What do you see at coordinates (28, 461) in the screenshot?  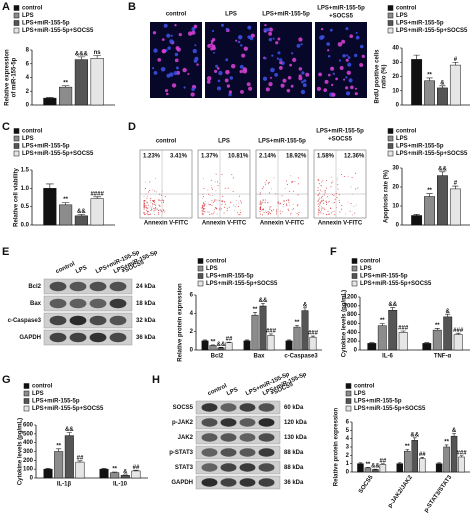 I see `y-tick-label: 200` at bounding box center [28, 461].